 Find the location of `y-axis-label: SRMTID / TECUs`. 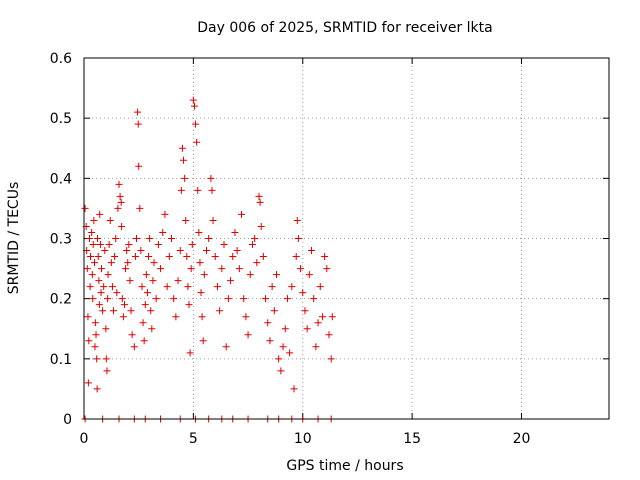

y-axis-label: SRMTID / TECUs is located at coordinates (14, 238).